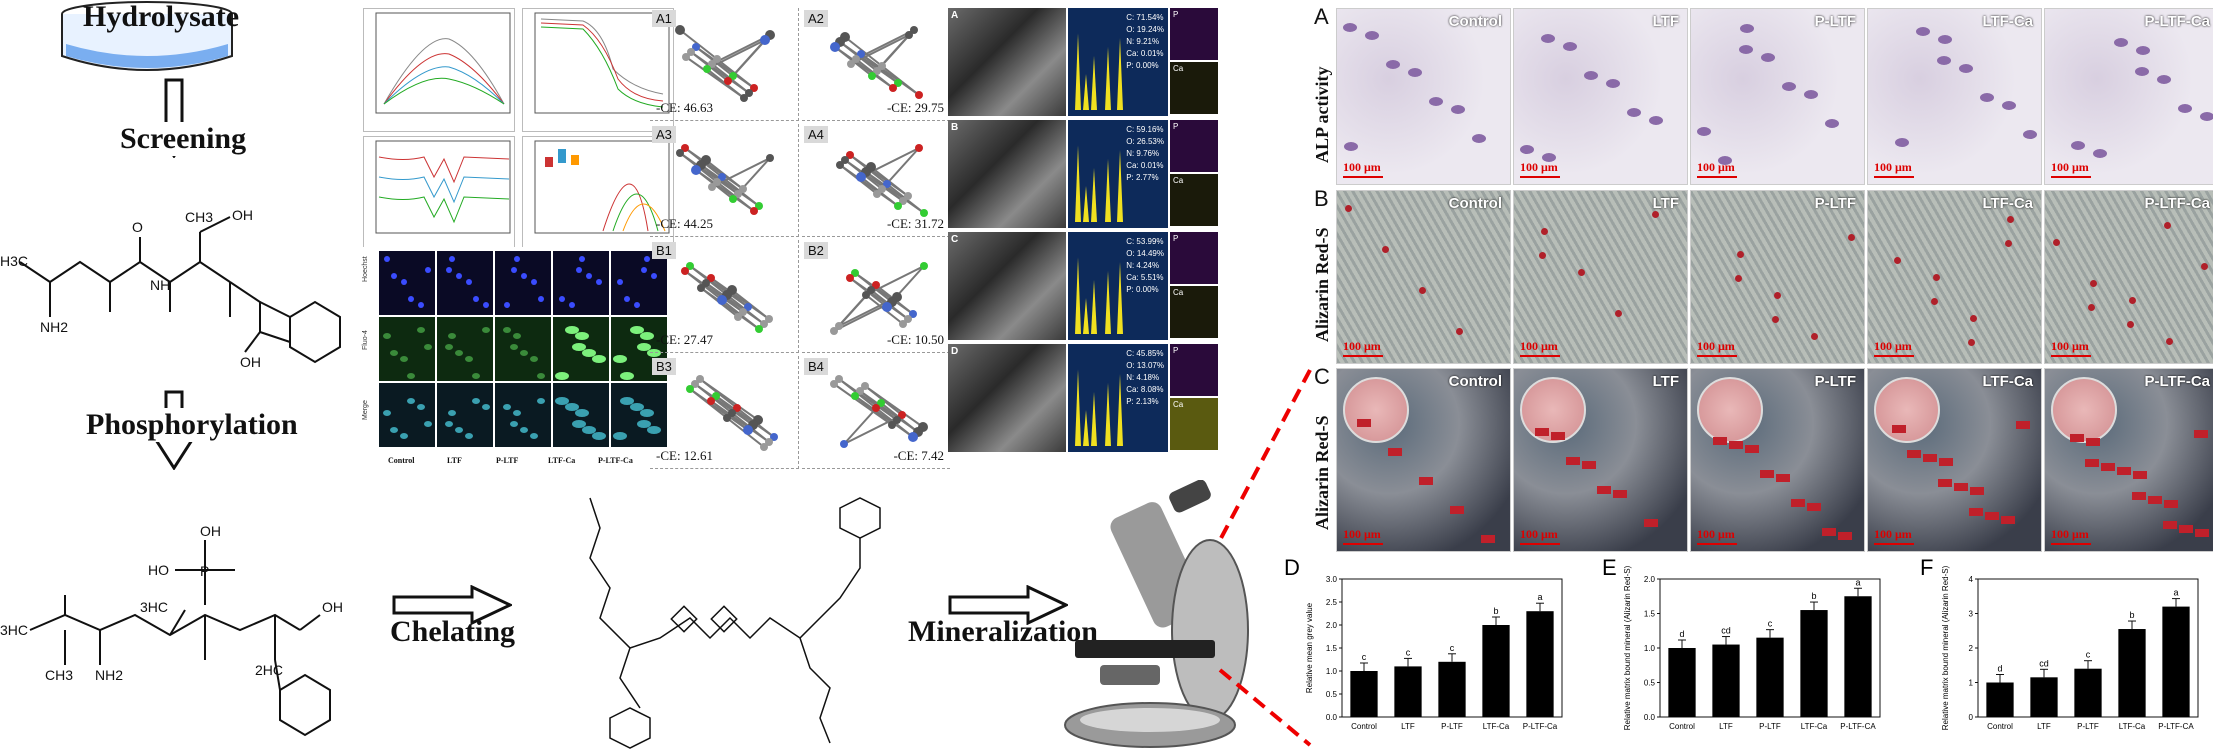  I want to click on bar, so click(1540, 664).